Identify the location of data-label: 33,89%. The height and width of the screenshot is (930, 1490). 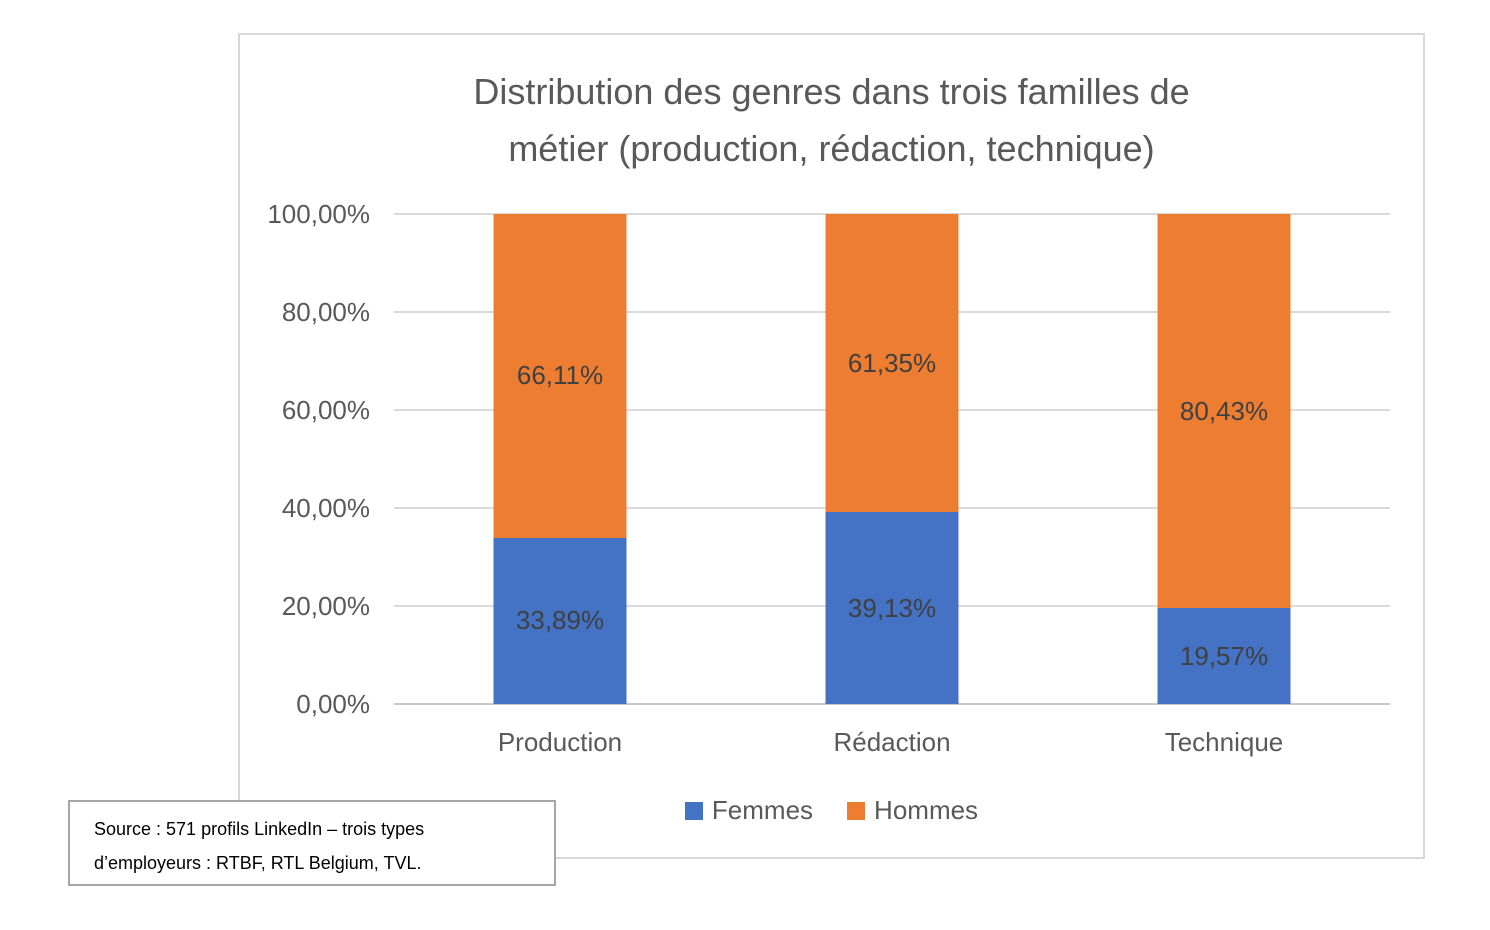
(560, 620).